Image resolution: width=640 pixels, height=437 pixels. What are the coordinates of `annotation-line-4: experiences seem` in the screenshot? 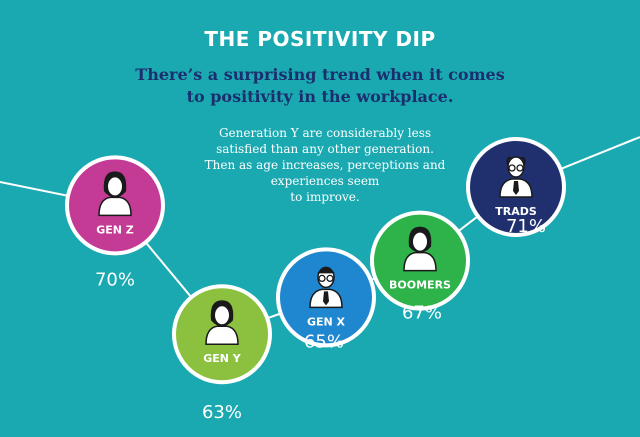 It's located at (325, 181).